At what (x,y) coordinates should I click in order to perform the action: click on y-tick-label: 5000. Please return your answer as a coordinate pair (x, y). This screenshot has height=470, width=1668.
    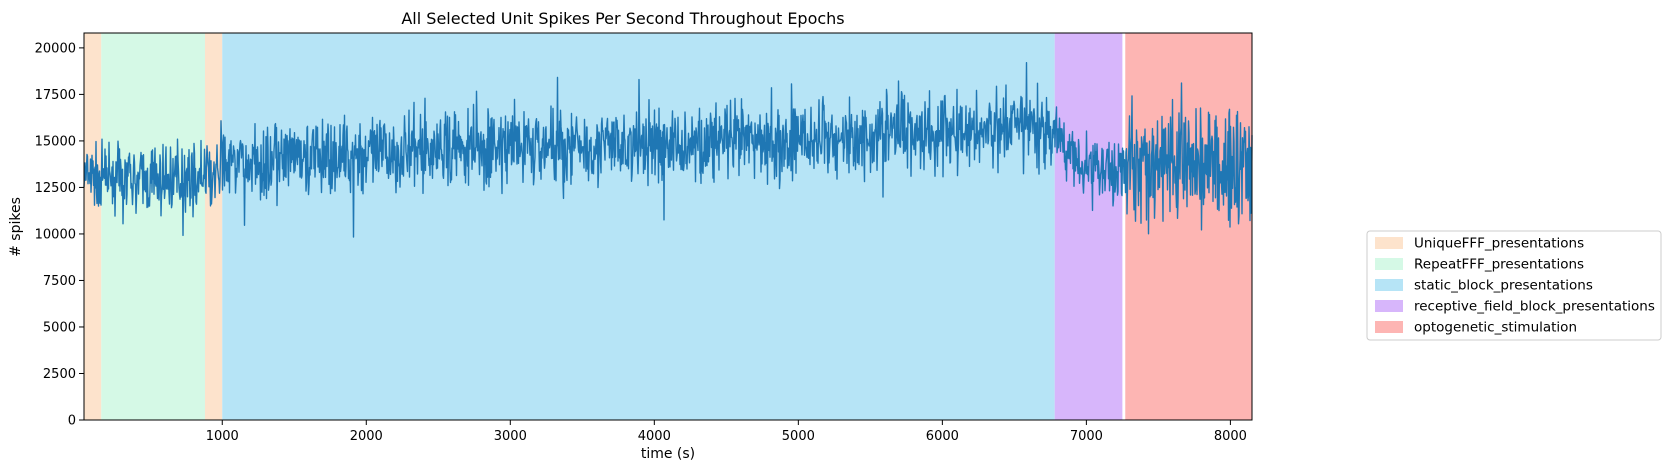
    Looking at the image, I should click on (59, 327).